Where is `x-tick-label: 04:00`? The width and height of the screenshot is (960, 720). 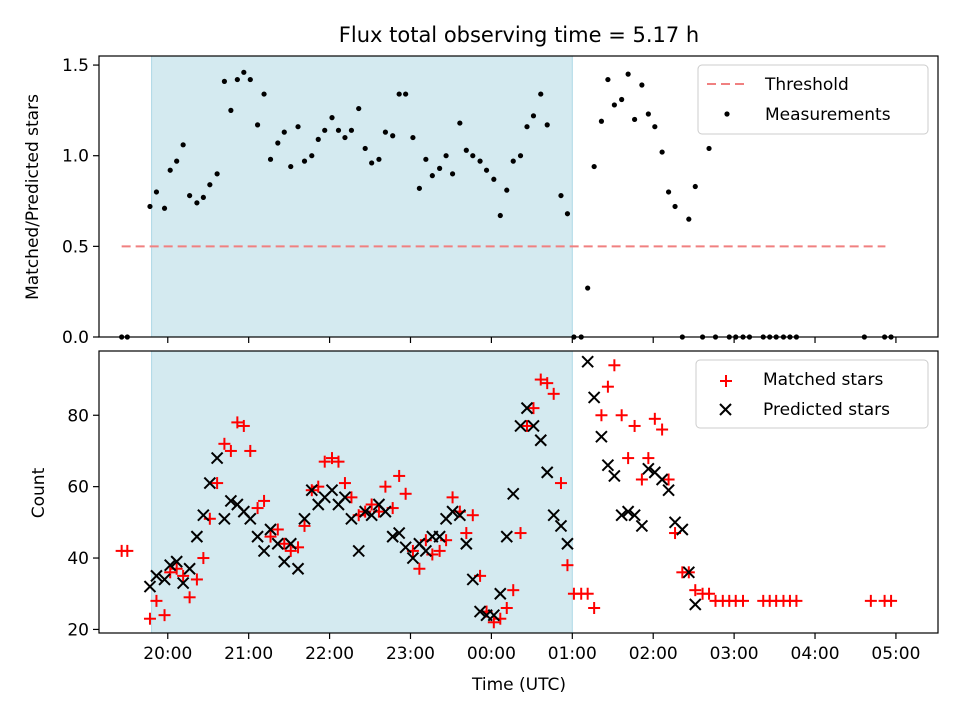 x-tick-label: 04:00 is located at coordinates (815, 654).